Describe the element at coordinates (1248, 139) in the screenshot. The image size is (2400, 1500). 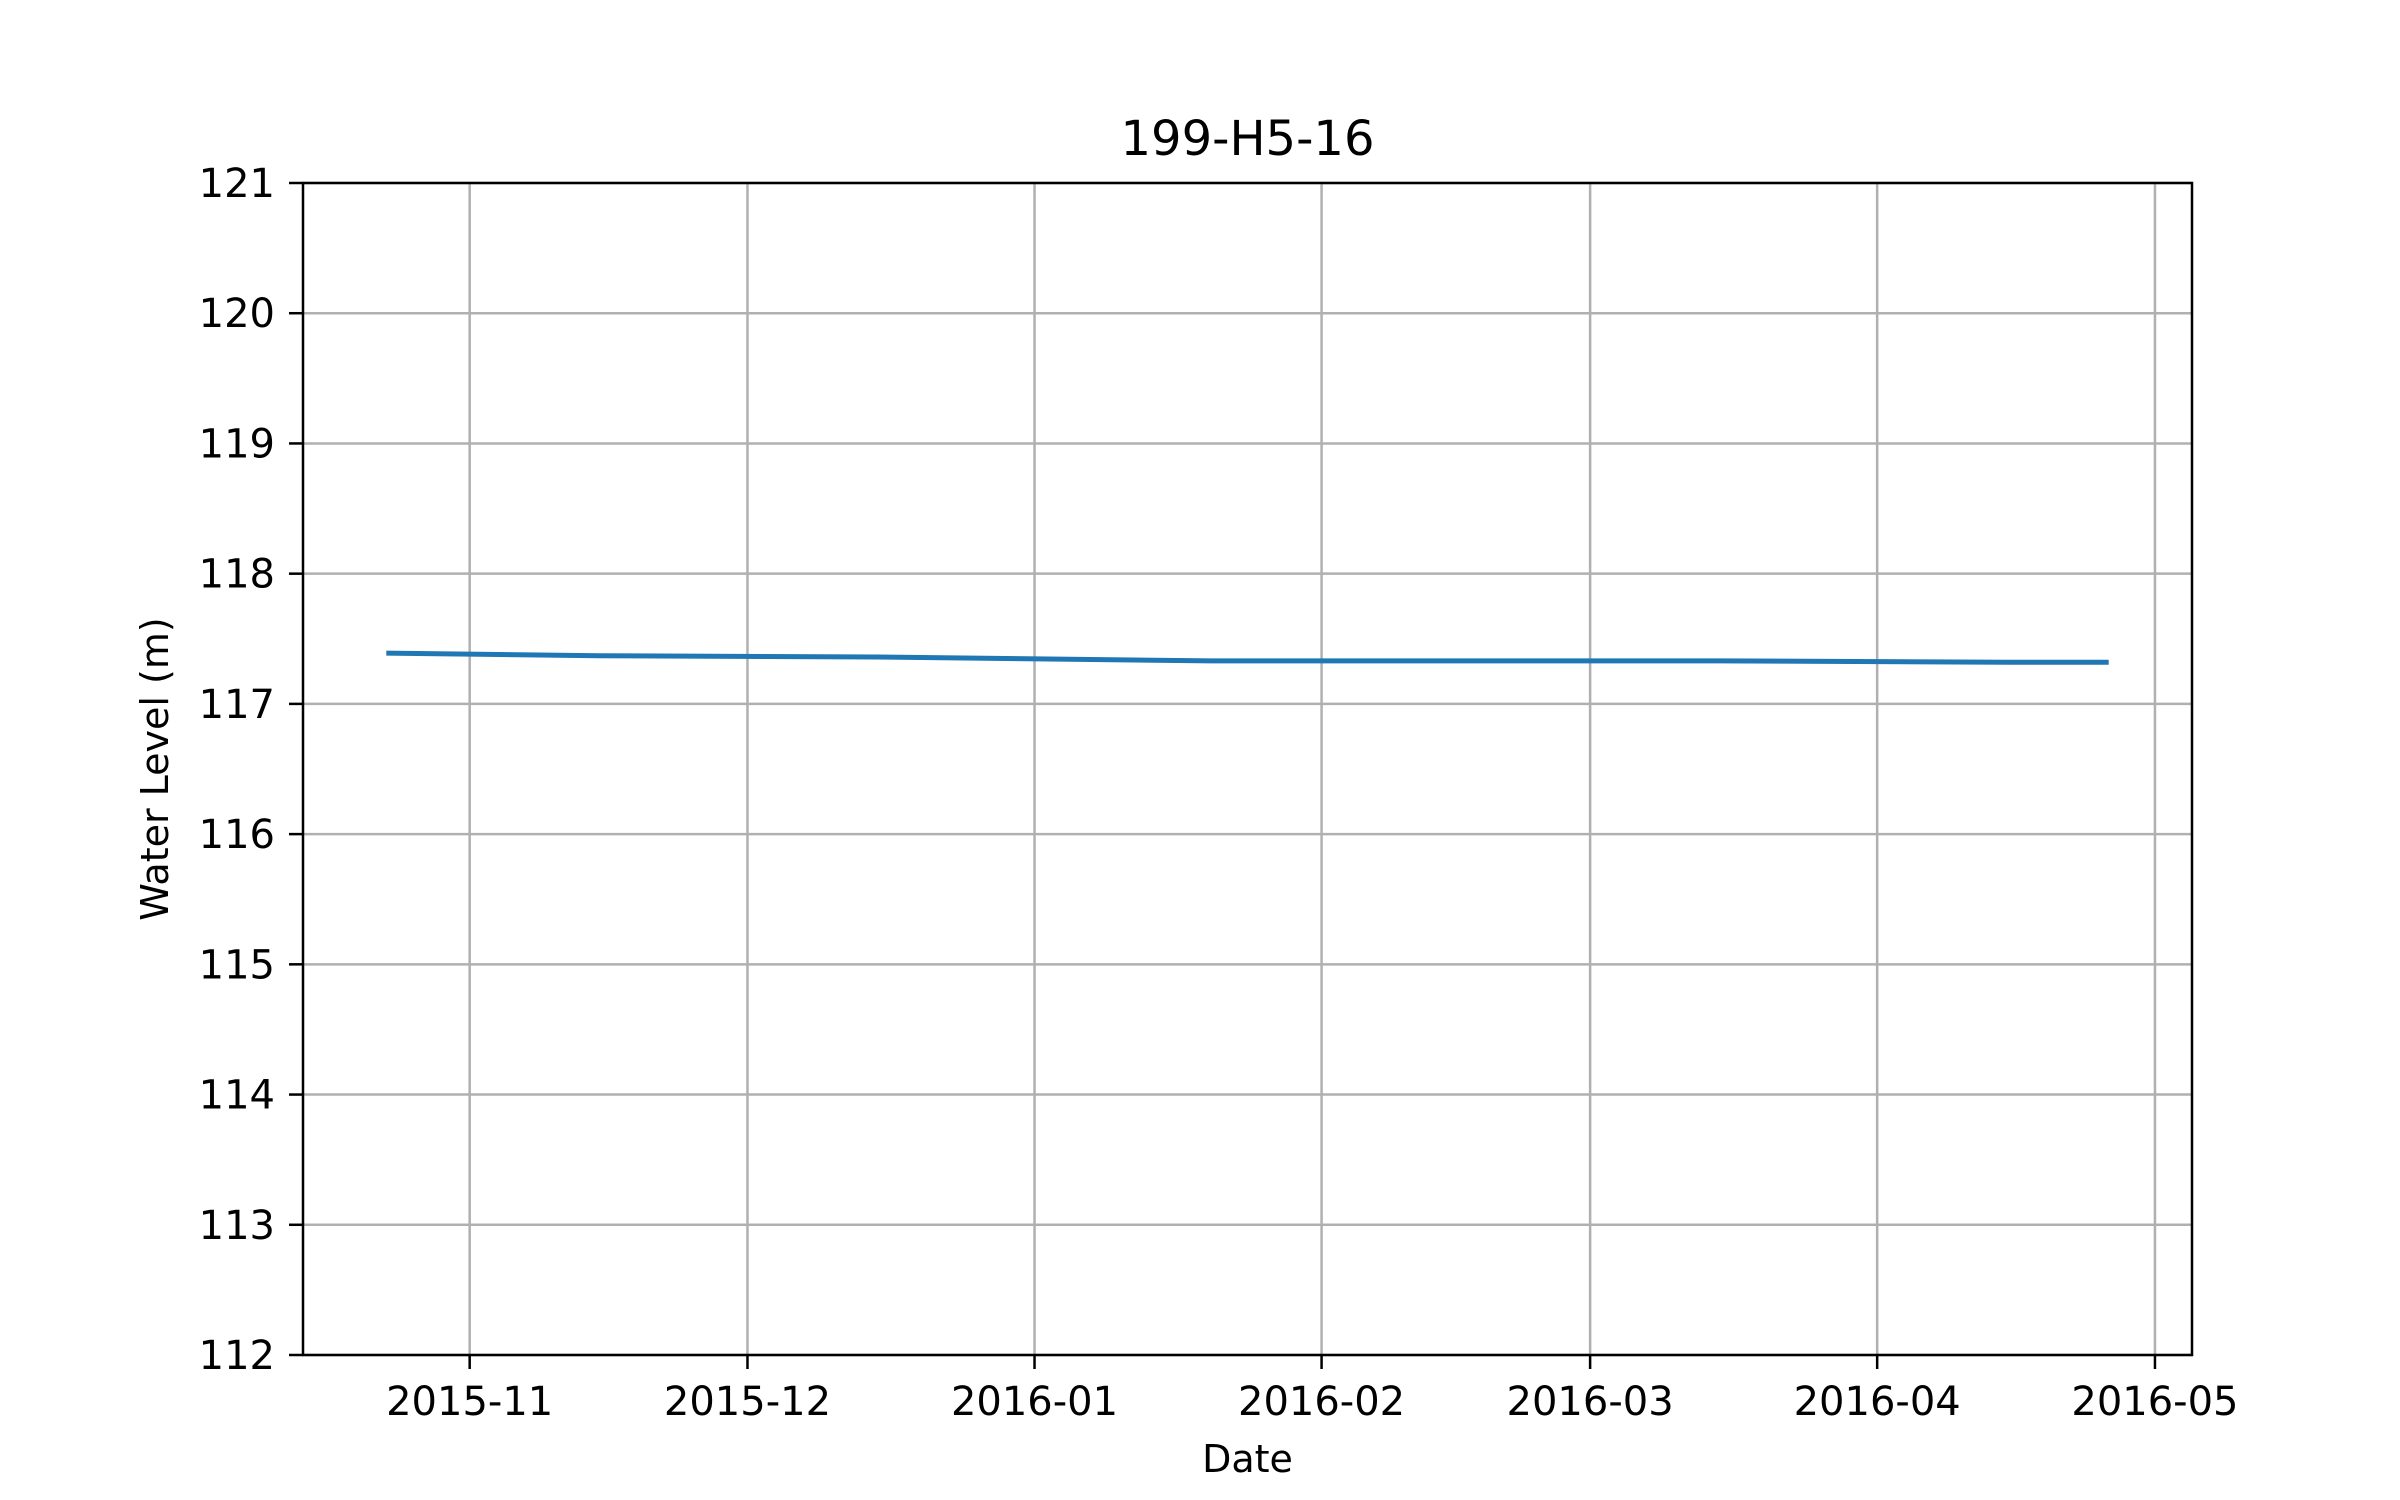
I see `chart-title: 199-H5-16` at that location.